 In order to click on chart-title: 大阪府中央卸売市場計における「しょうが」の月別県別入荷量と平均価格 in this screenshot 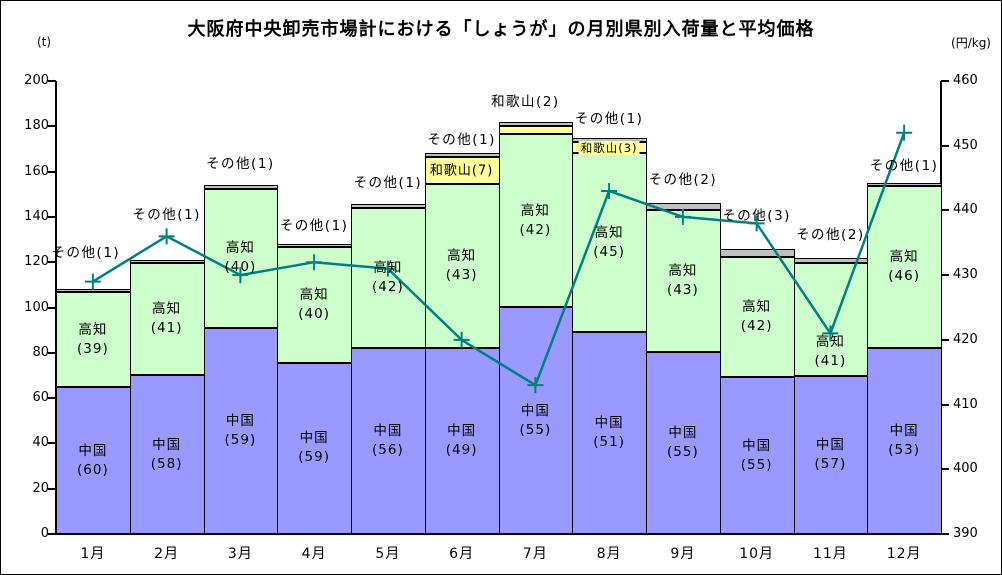, I will do `click(501, 29)`.